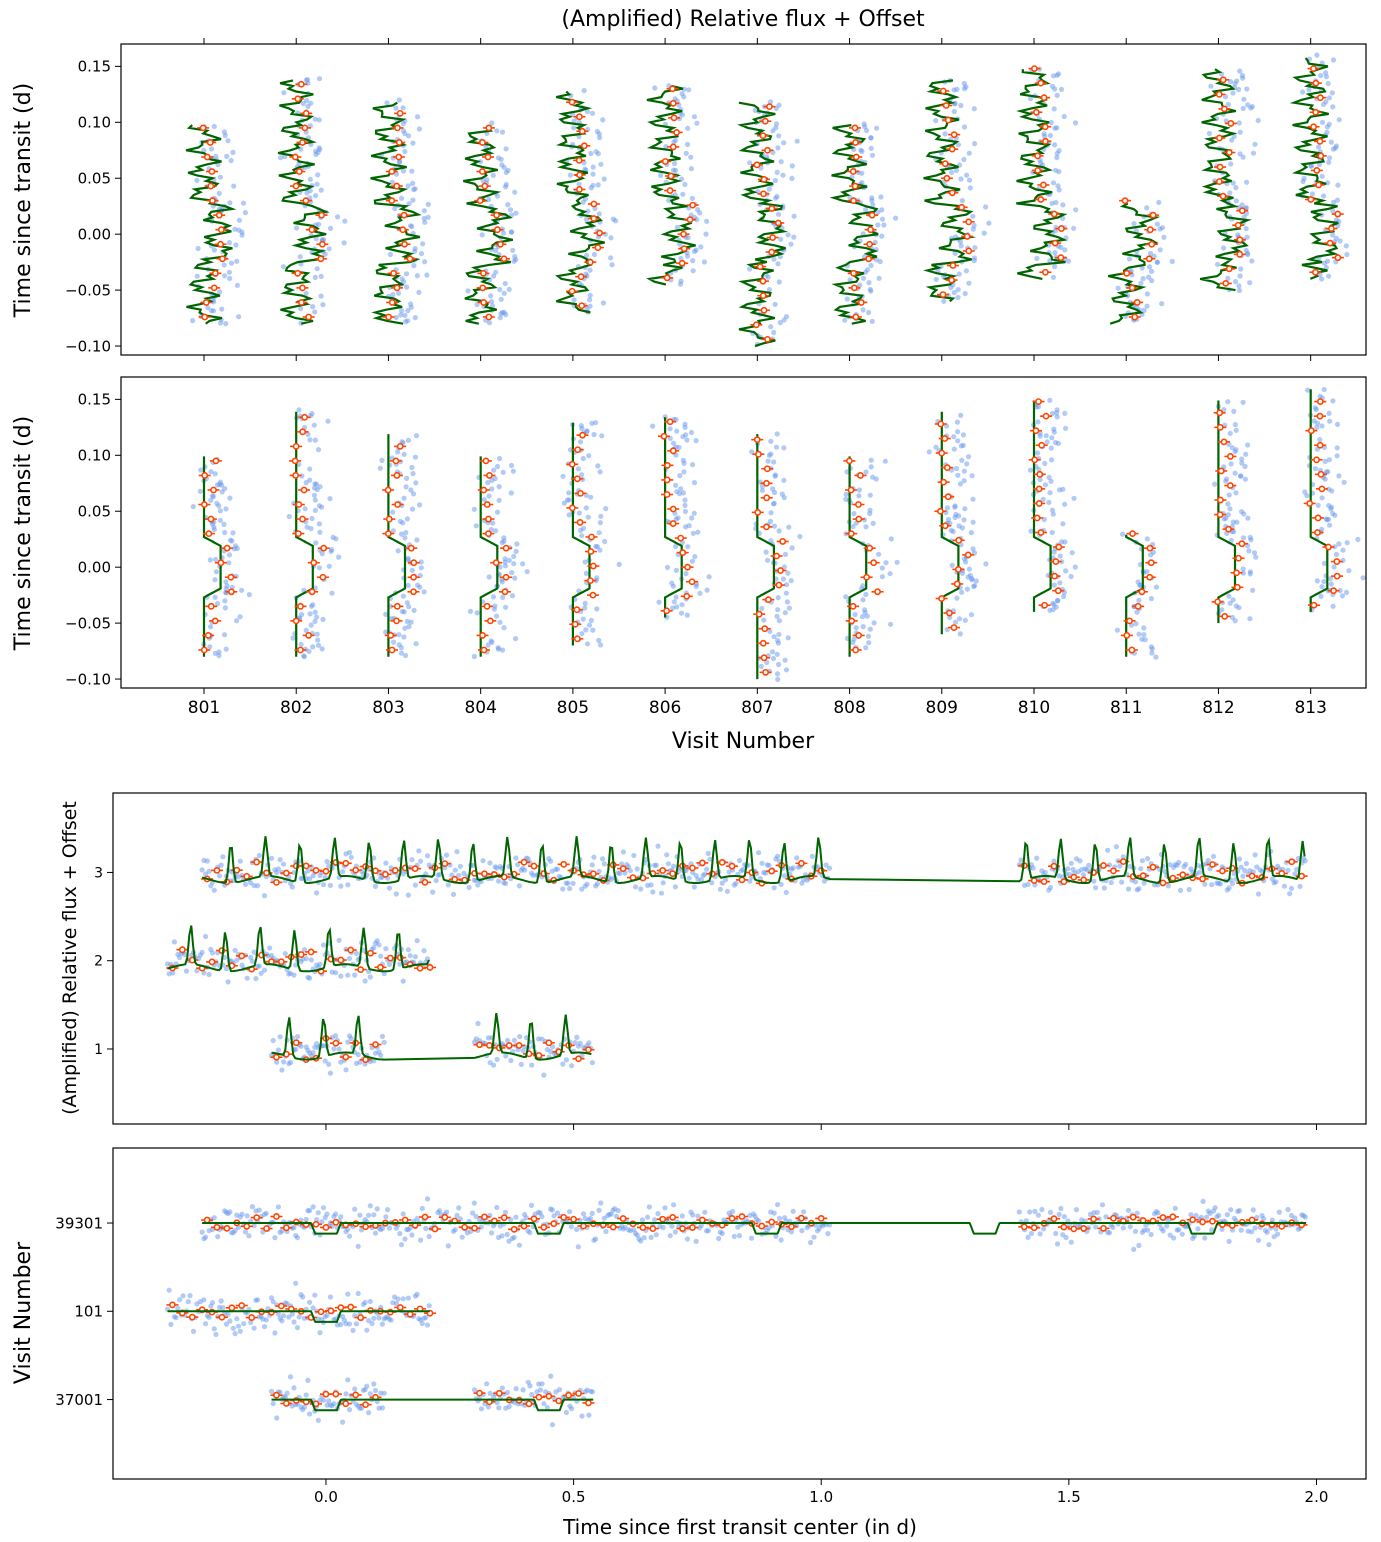  Describe the element at coordinates (849, 708) in the screenshot. I see `p2-xtick-label: 808` at that location.